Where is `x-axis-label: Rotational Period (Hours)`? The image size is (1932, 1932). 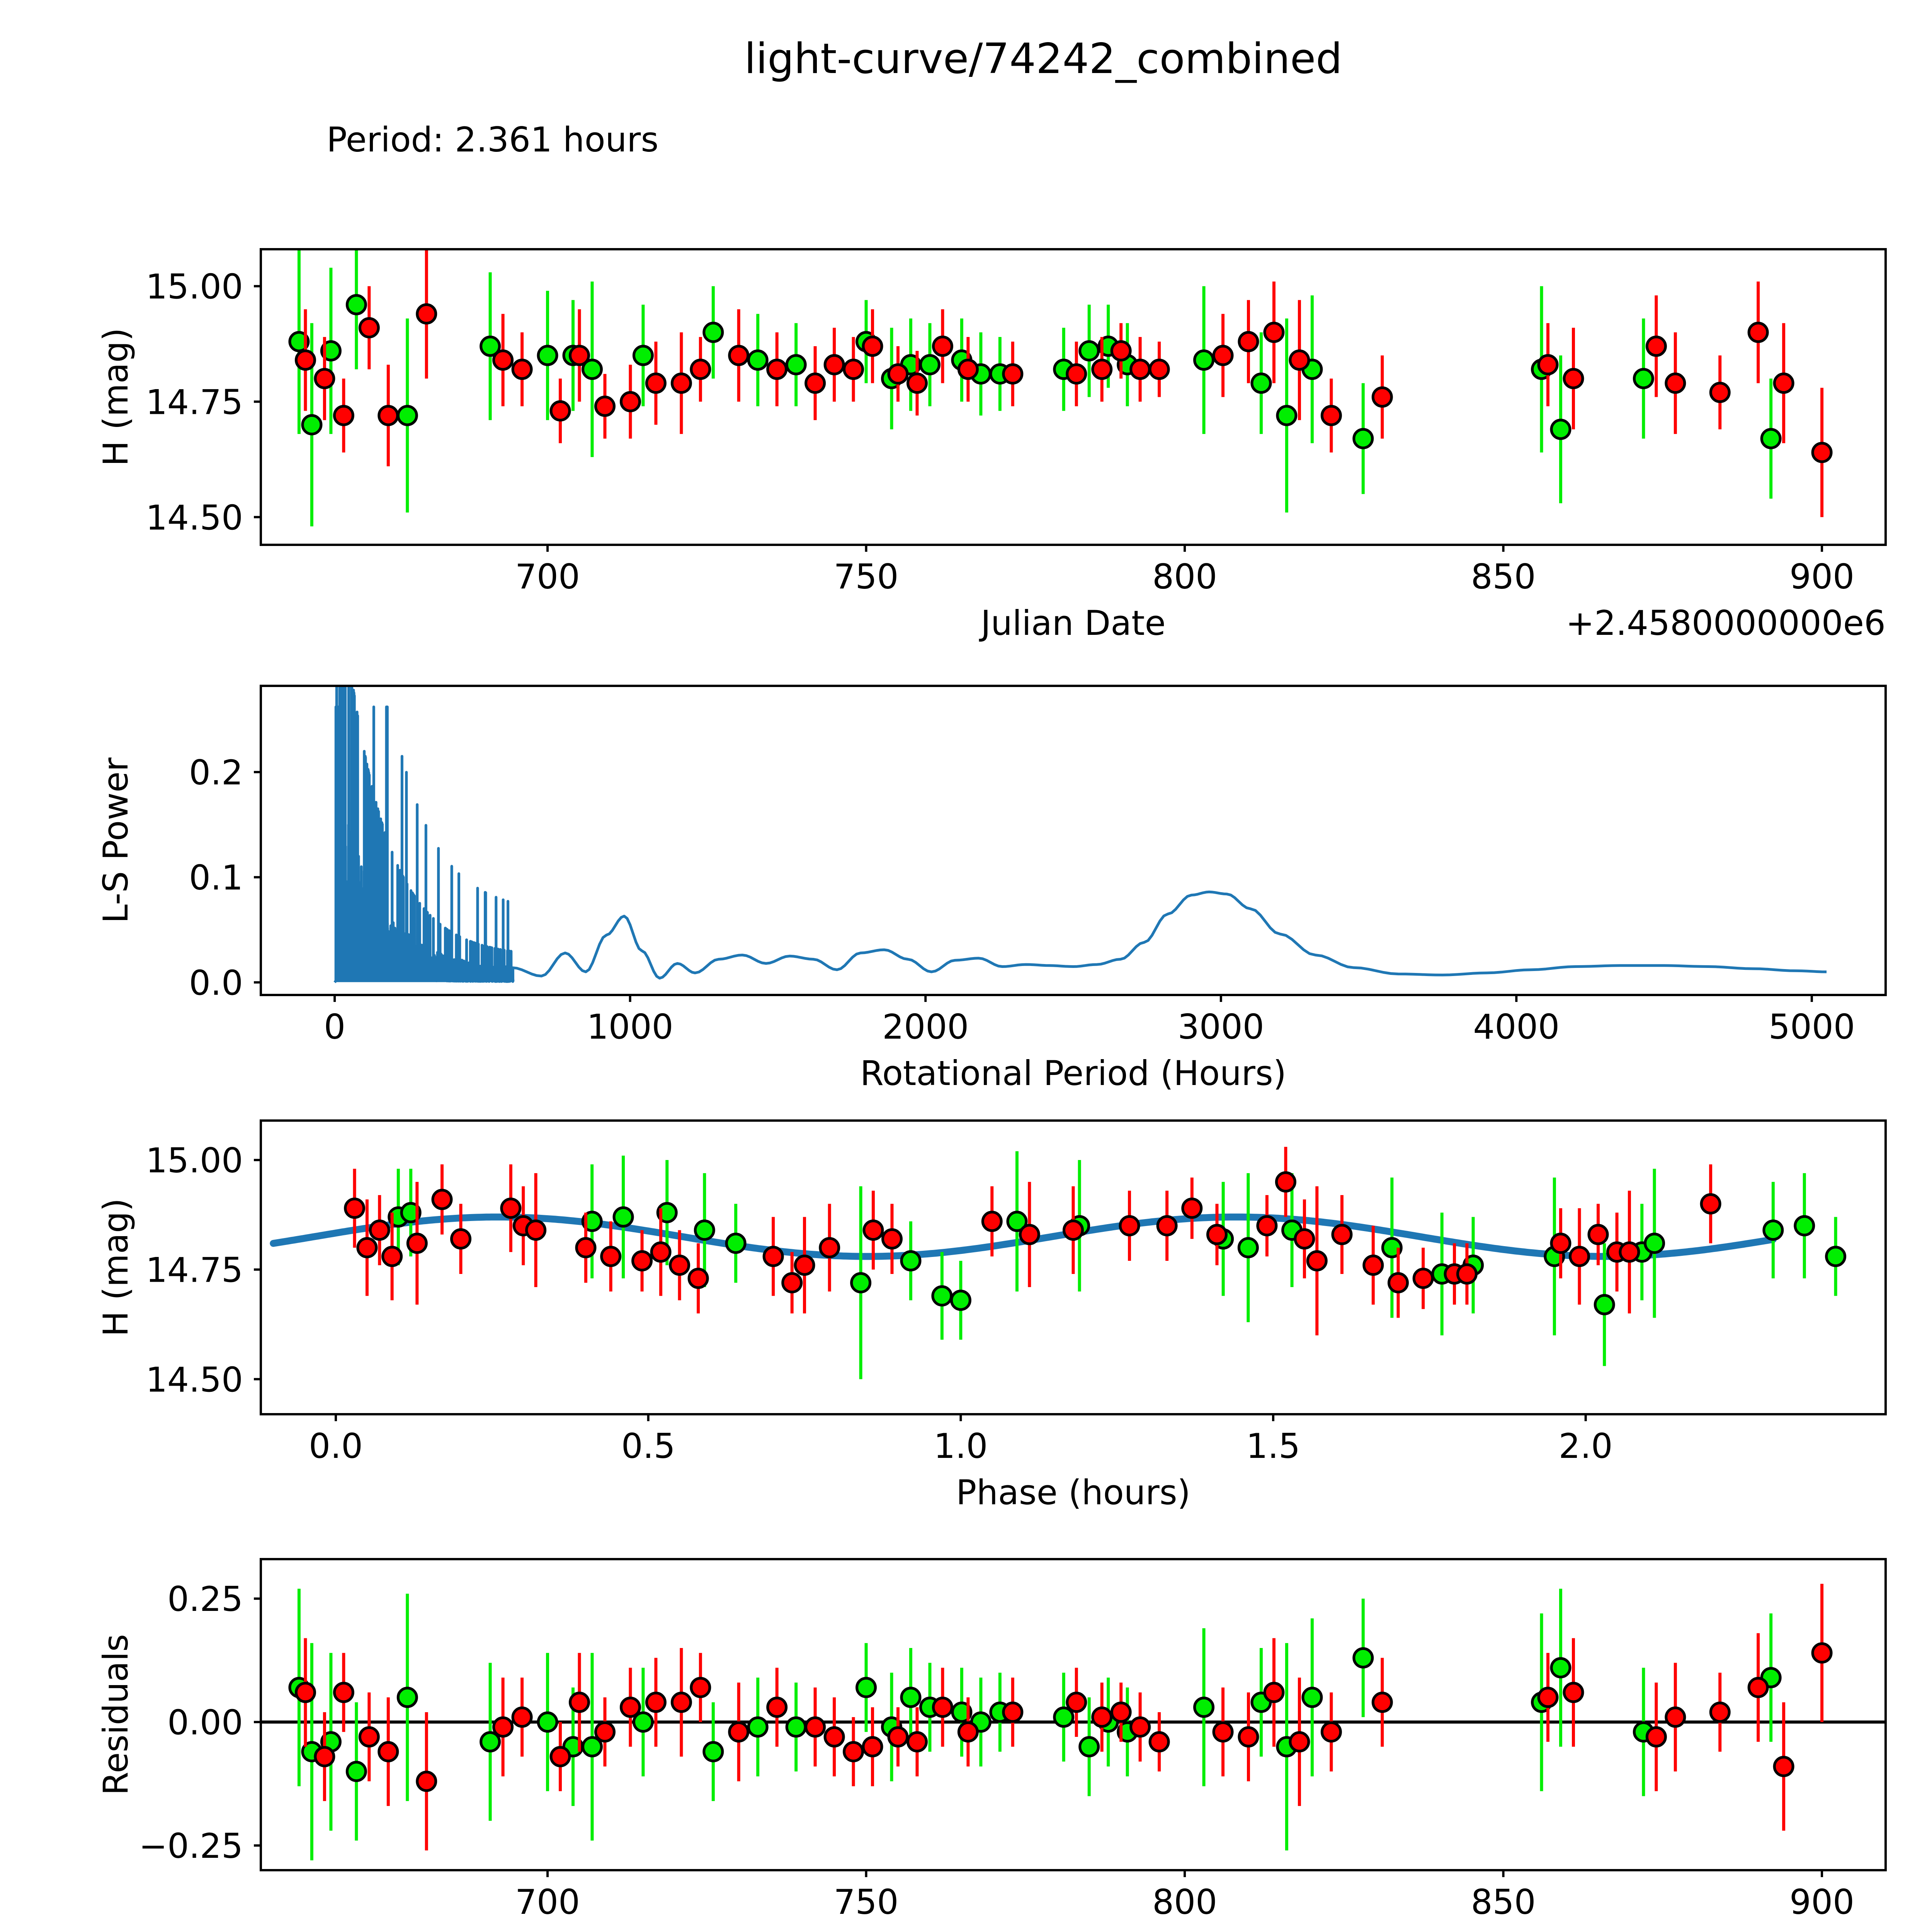
x-axis-label: Rotational Period (Hours) is located at coordinates (1073, 1073).